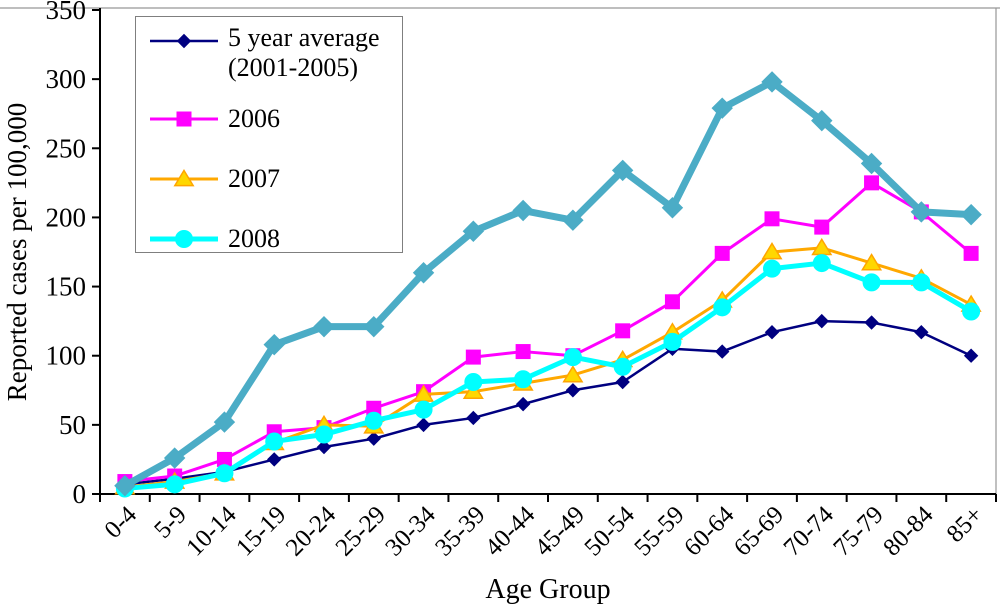  What do you see at coordinates (72, 425) in the screenshot?
I see `y-tick-label: 50` at bounding box center [72, 425].